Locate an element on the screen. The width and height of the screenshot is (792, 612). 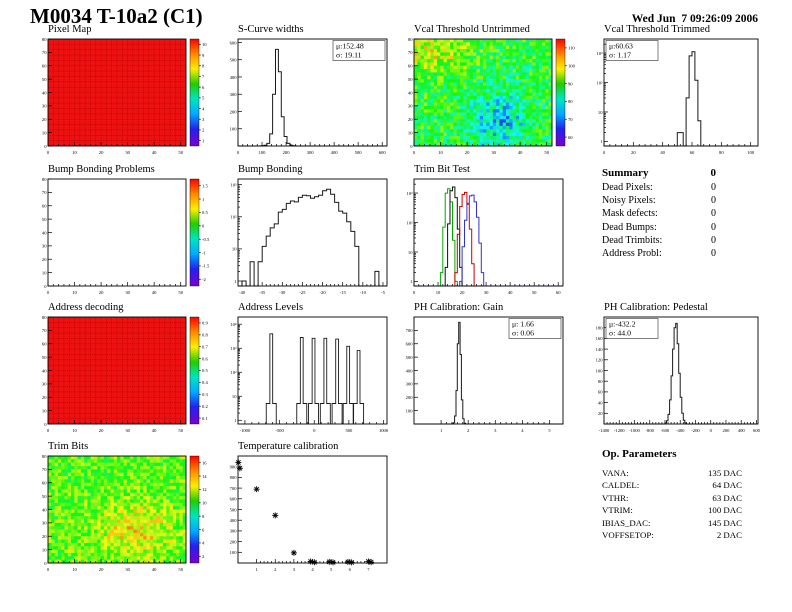
svg-text: 6 is located at coordinates (350, 569).